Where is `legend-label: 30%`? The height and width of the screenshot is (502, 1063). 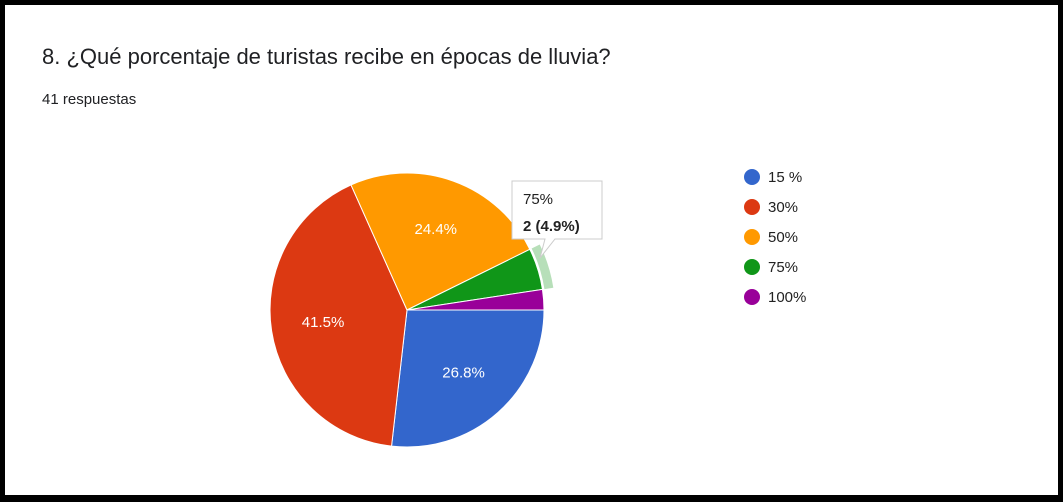 legend-label: 30% is located at coordinates (783, 207).